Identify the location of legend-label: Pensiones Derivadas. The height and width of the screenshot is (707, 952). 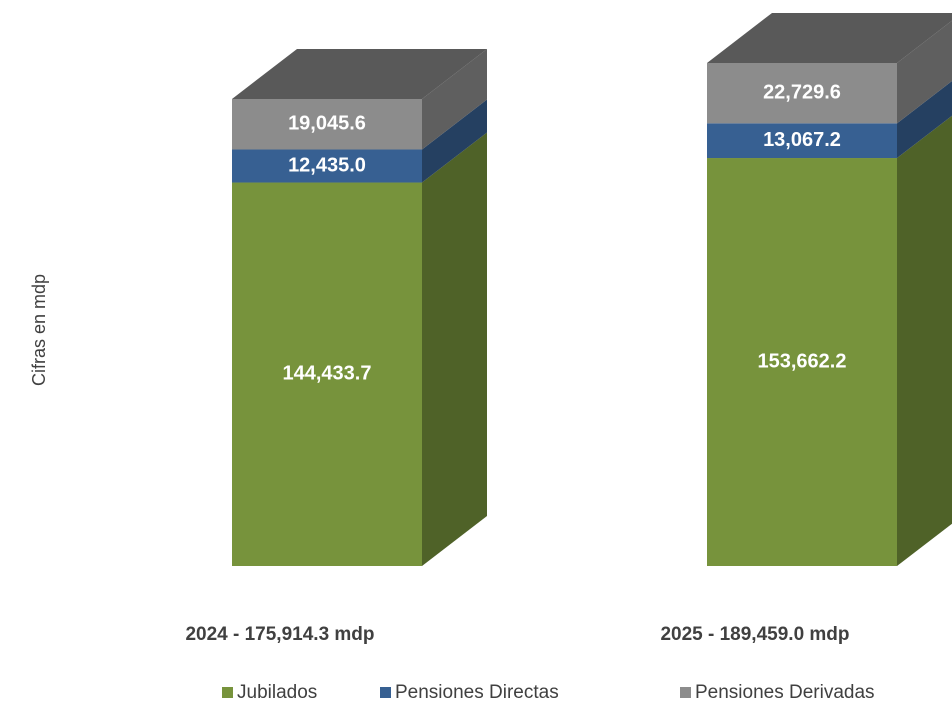
(785, 692).